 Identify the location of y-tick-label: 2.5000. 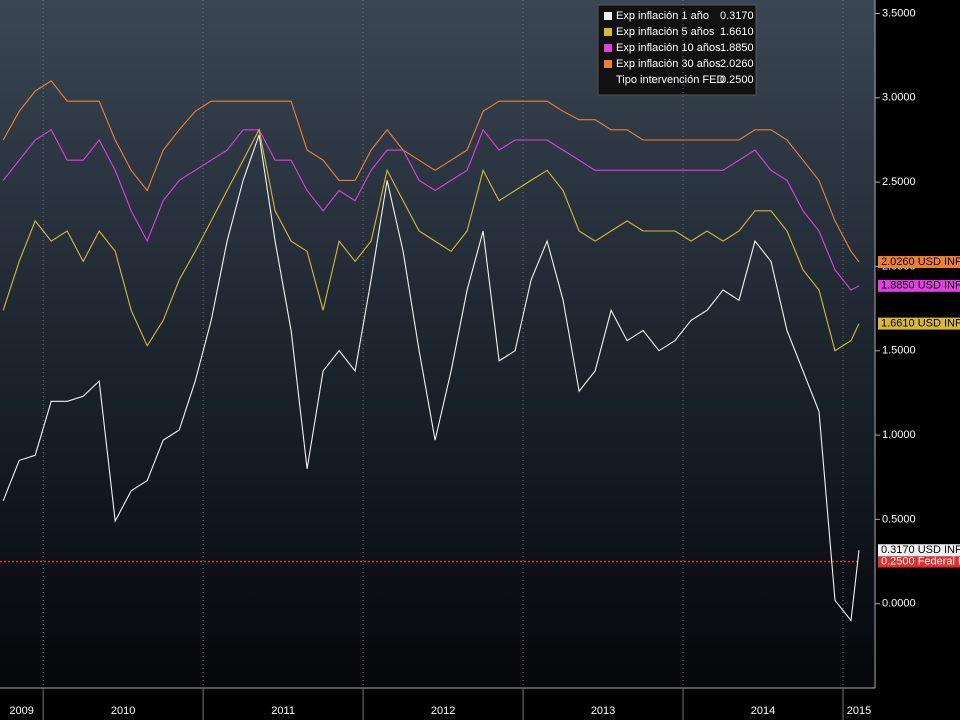
(899, 182).